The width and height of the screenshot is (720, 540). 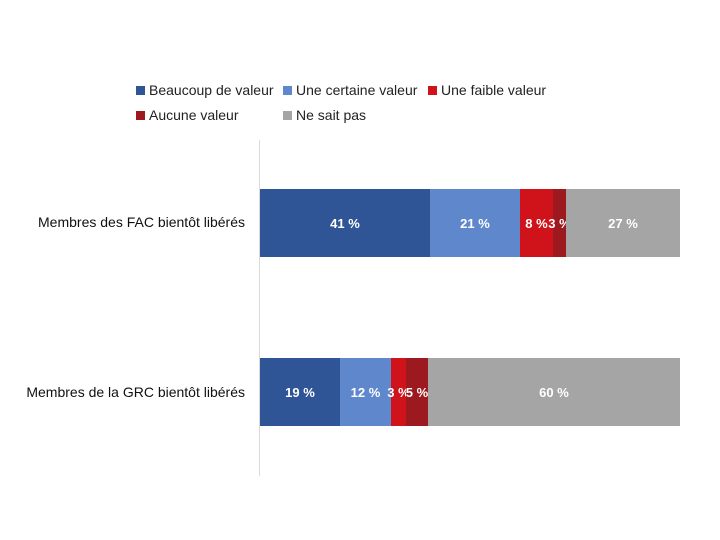 What do you see at coordinates (141, 222) in the screenshot?
I see `category-label-fac: Membres des FAC bientôt libérés` at bounding box center [141, 222].